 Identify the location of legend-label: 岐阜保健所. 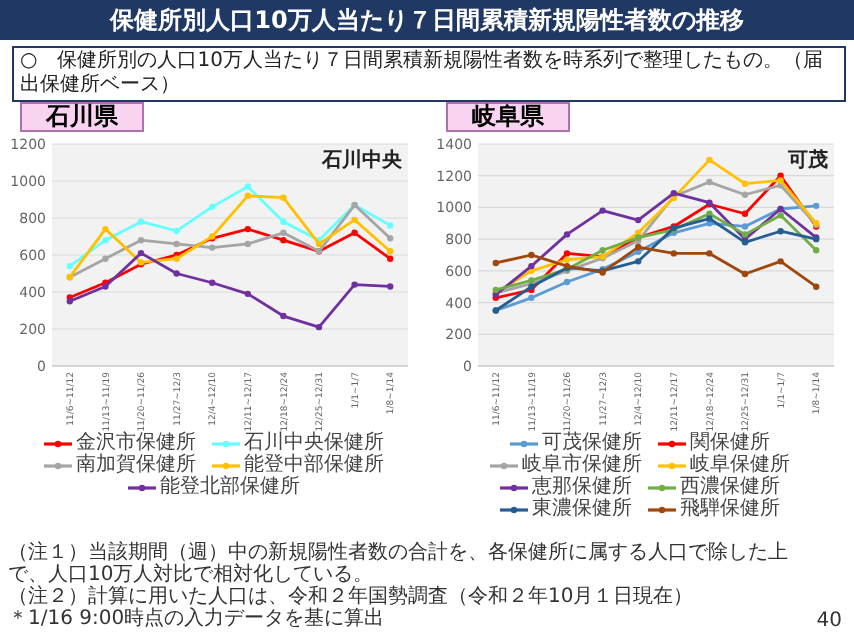
(740, 465).